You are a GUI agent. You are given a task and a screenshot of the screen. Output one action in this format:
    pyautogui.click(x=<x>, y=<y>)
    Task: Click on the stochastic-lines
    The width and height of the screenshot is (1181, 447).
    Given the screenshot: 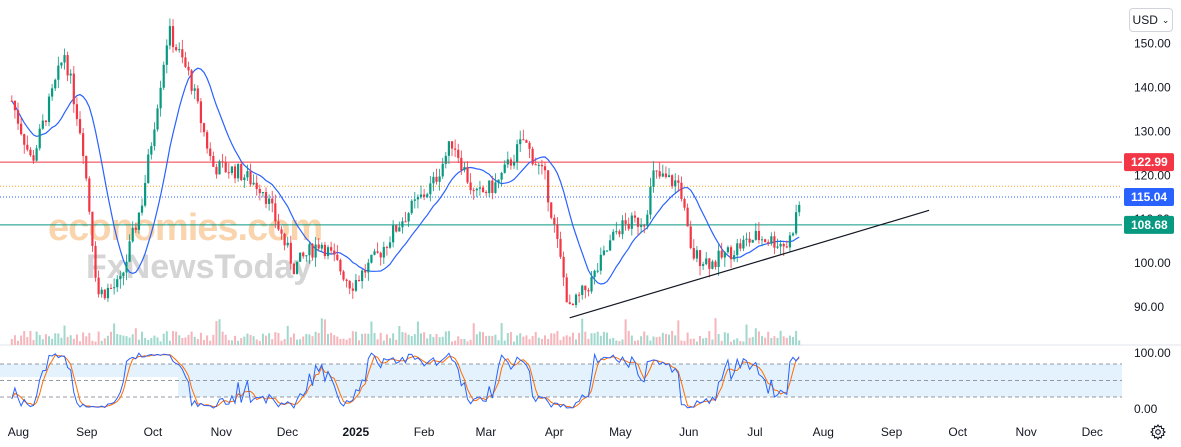 What is the action you would take?
    pyautogui.click(x=405, y=380)
    